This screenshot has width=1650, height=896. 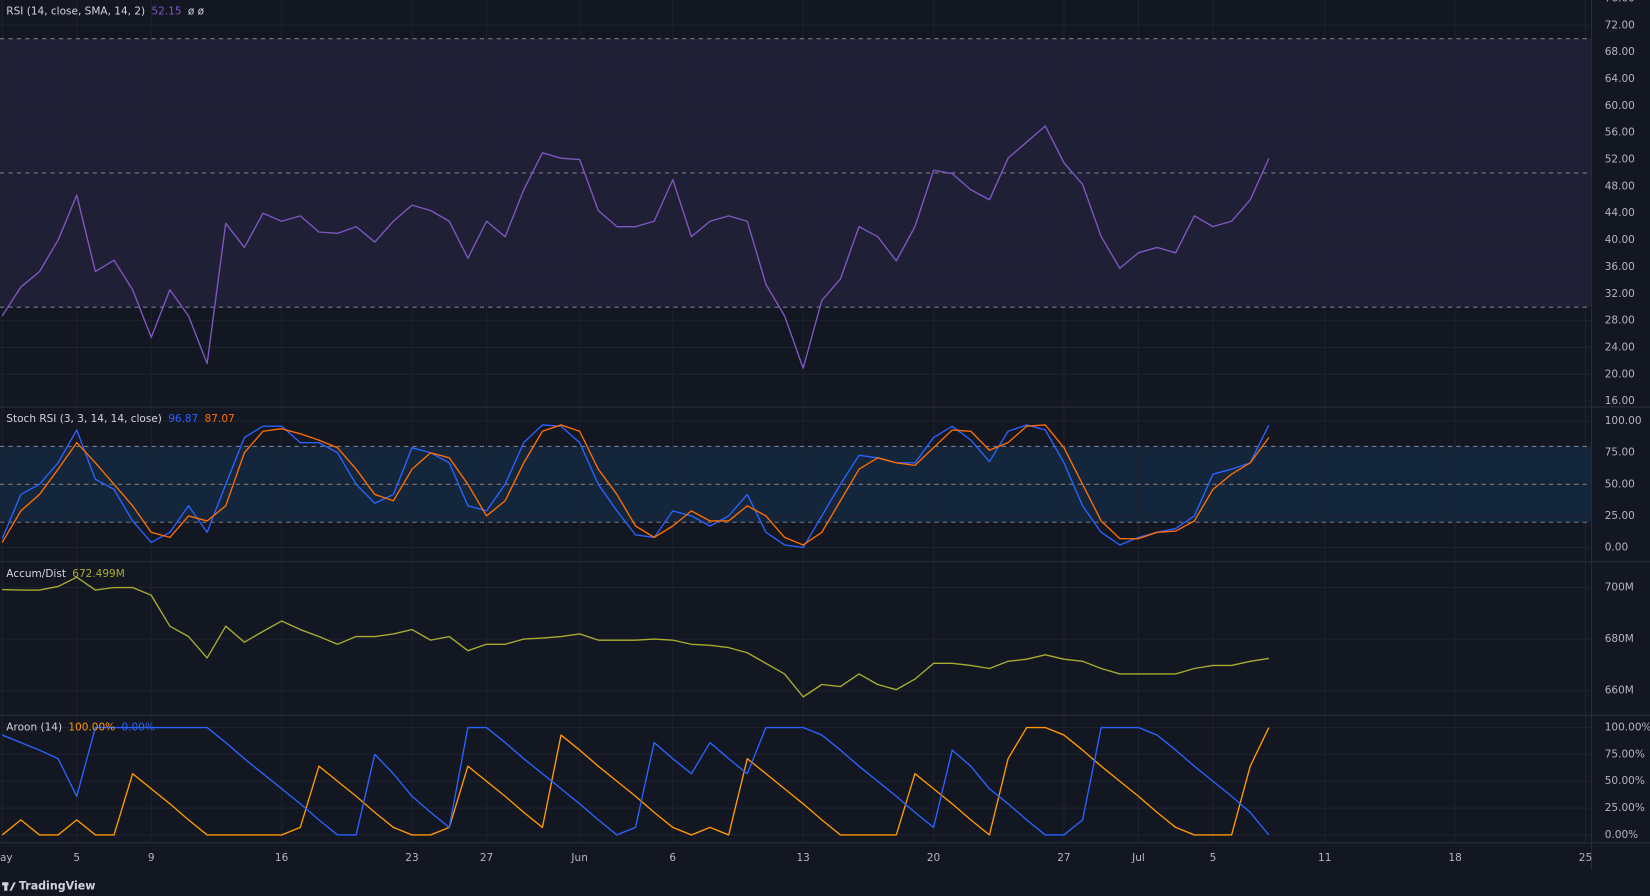 I want to click on x-tick-label: 16, so click(x=282, y=858).